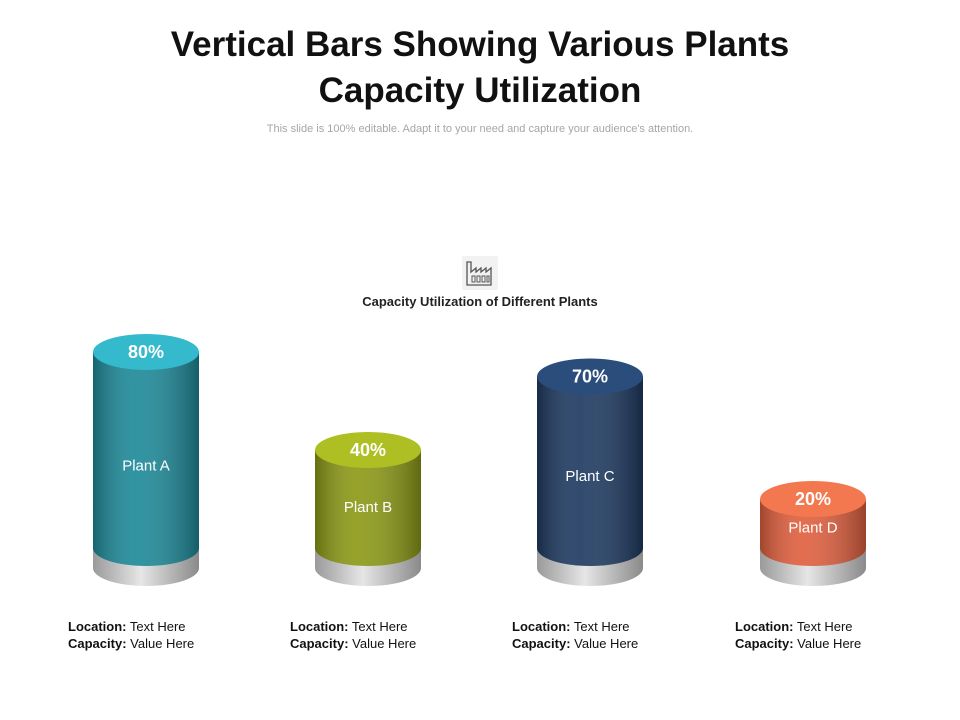 This screenshot has height=720, width=960. I want to click on plant-c-info: Location: Text Here Capacity: Value Here, so click(612, 635).